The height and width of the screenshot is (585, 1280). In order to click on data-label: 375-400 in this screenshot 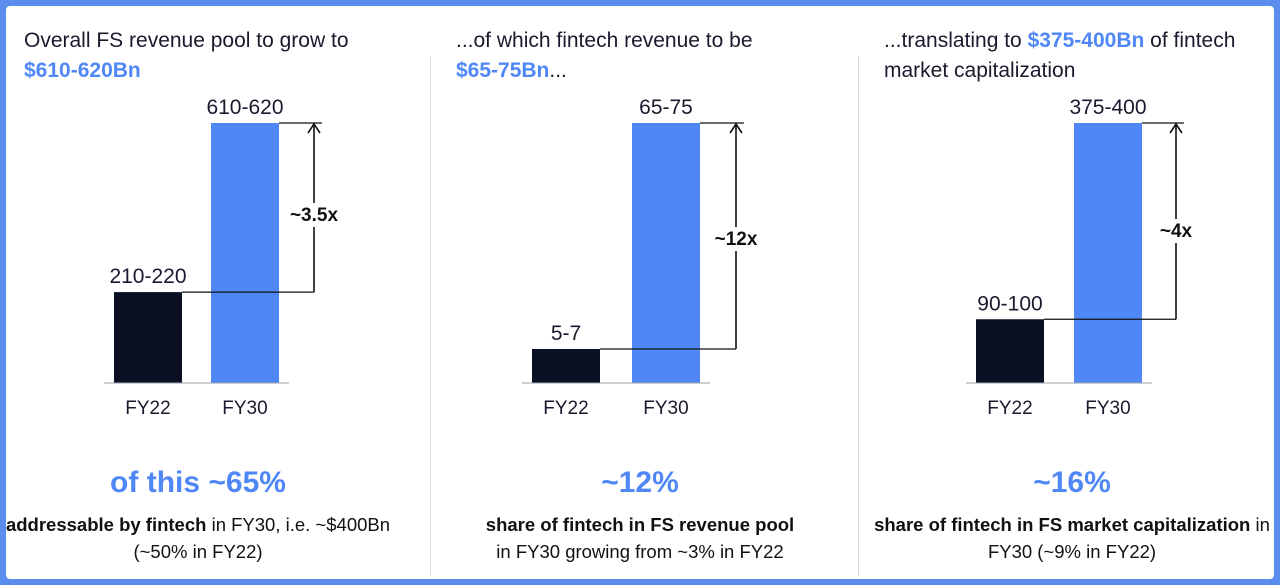, I will do `click(1107, 107)`.